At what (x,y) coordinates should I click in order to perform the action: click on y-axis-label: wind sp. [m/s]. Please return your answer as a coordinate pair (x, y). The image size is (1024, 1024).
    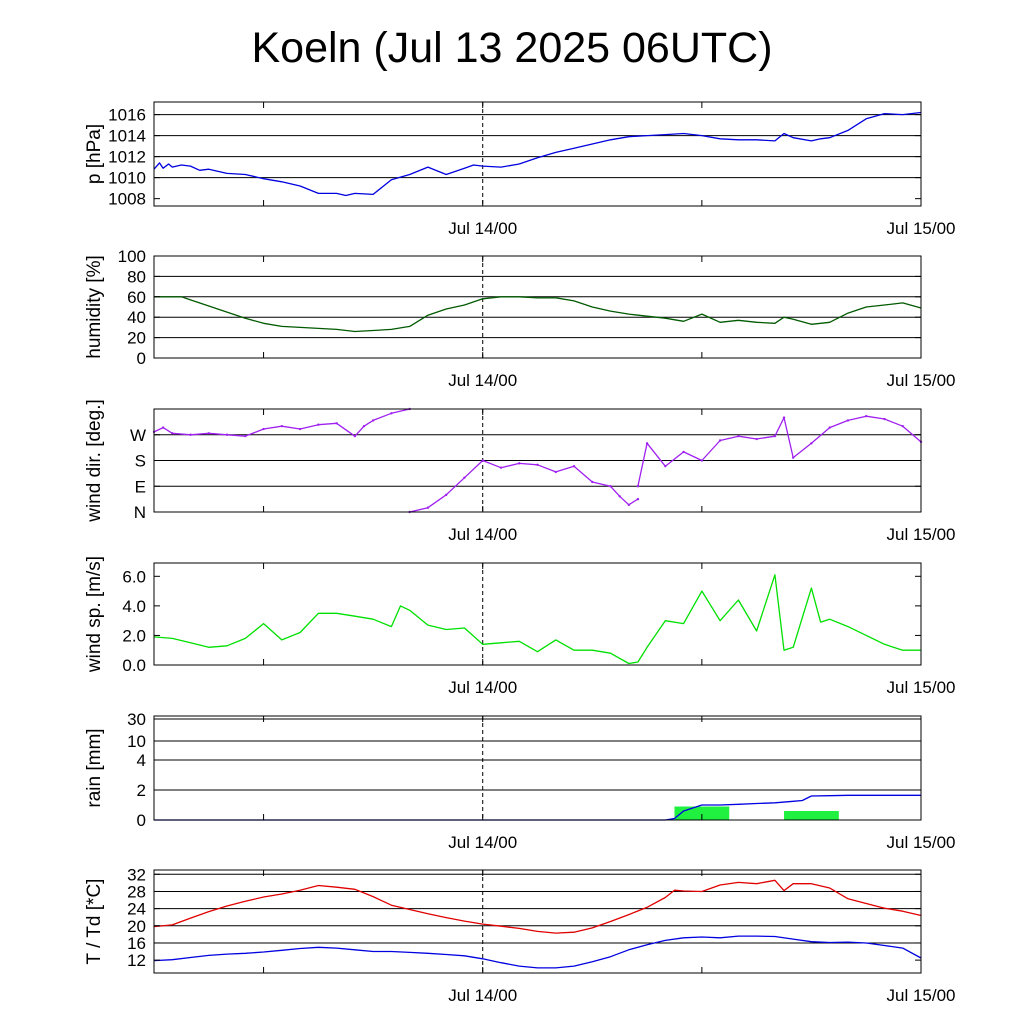
    Looking at the image, I should click on (94, 614).